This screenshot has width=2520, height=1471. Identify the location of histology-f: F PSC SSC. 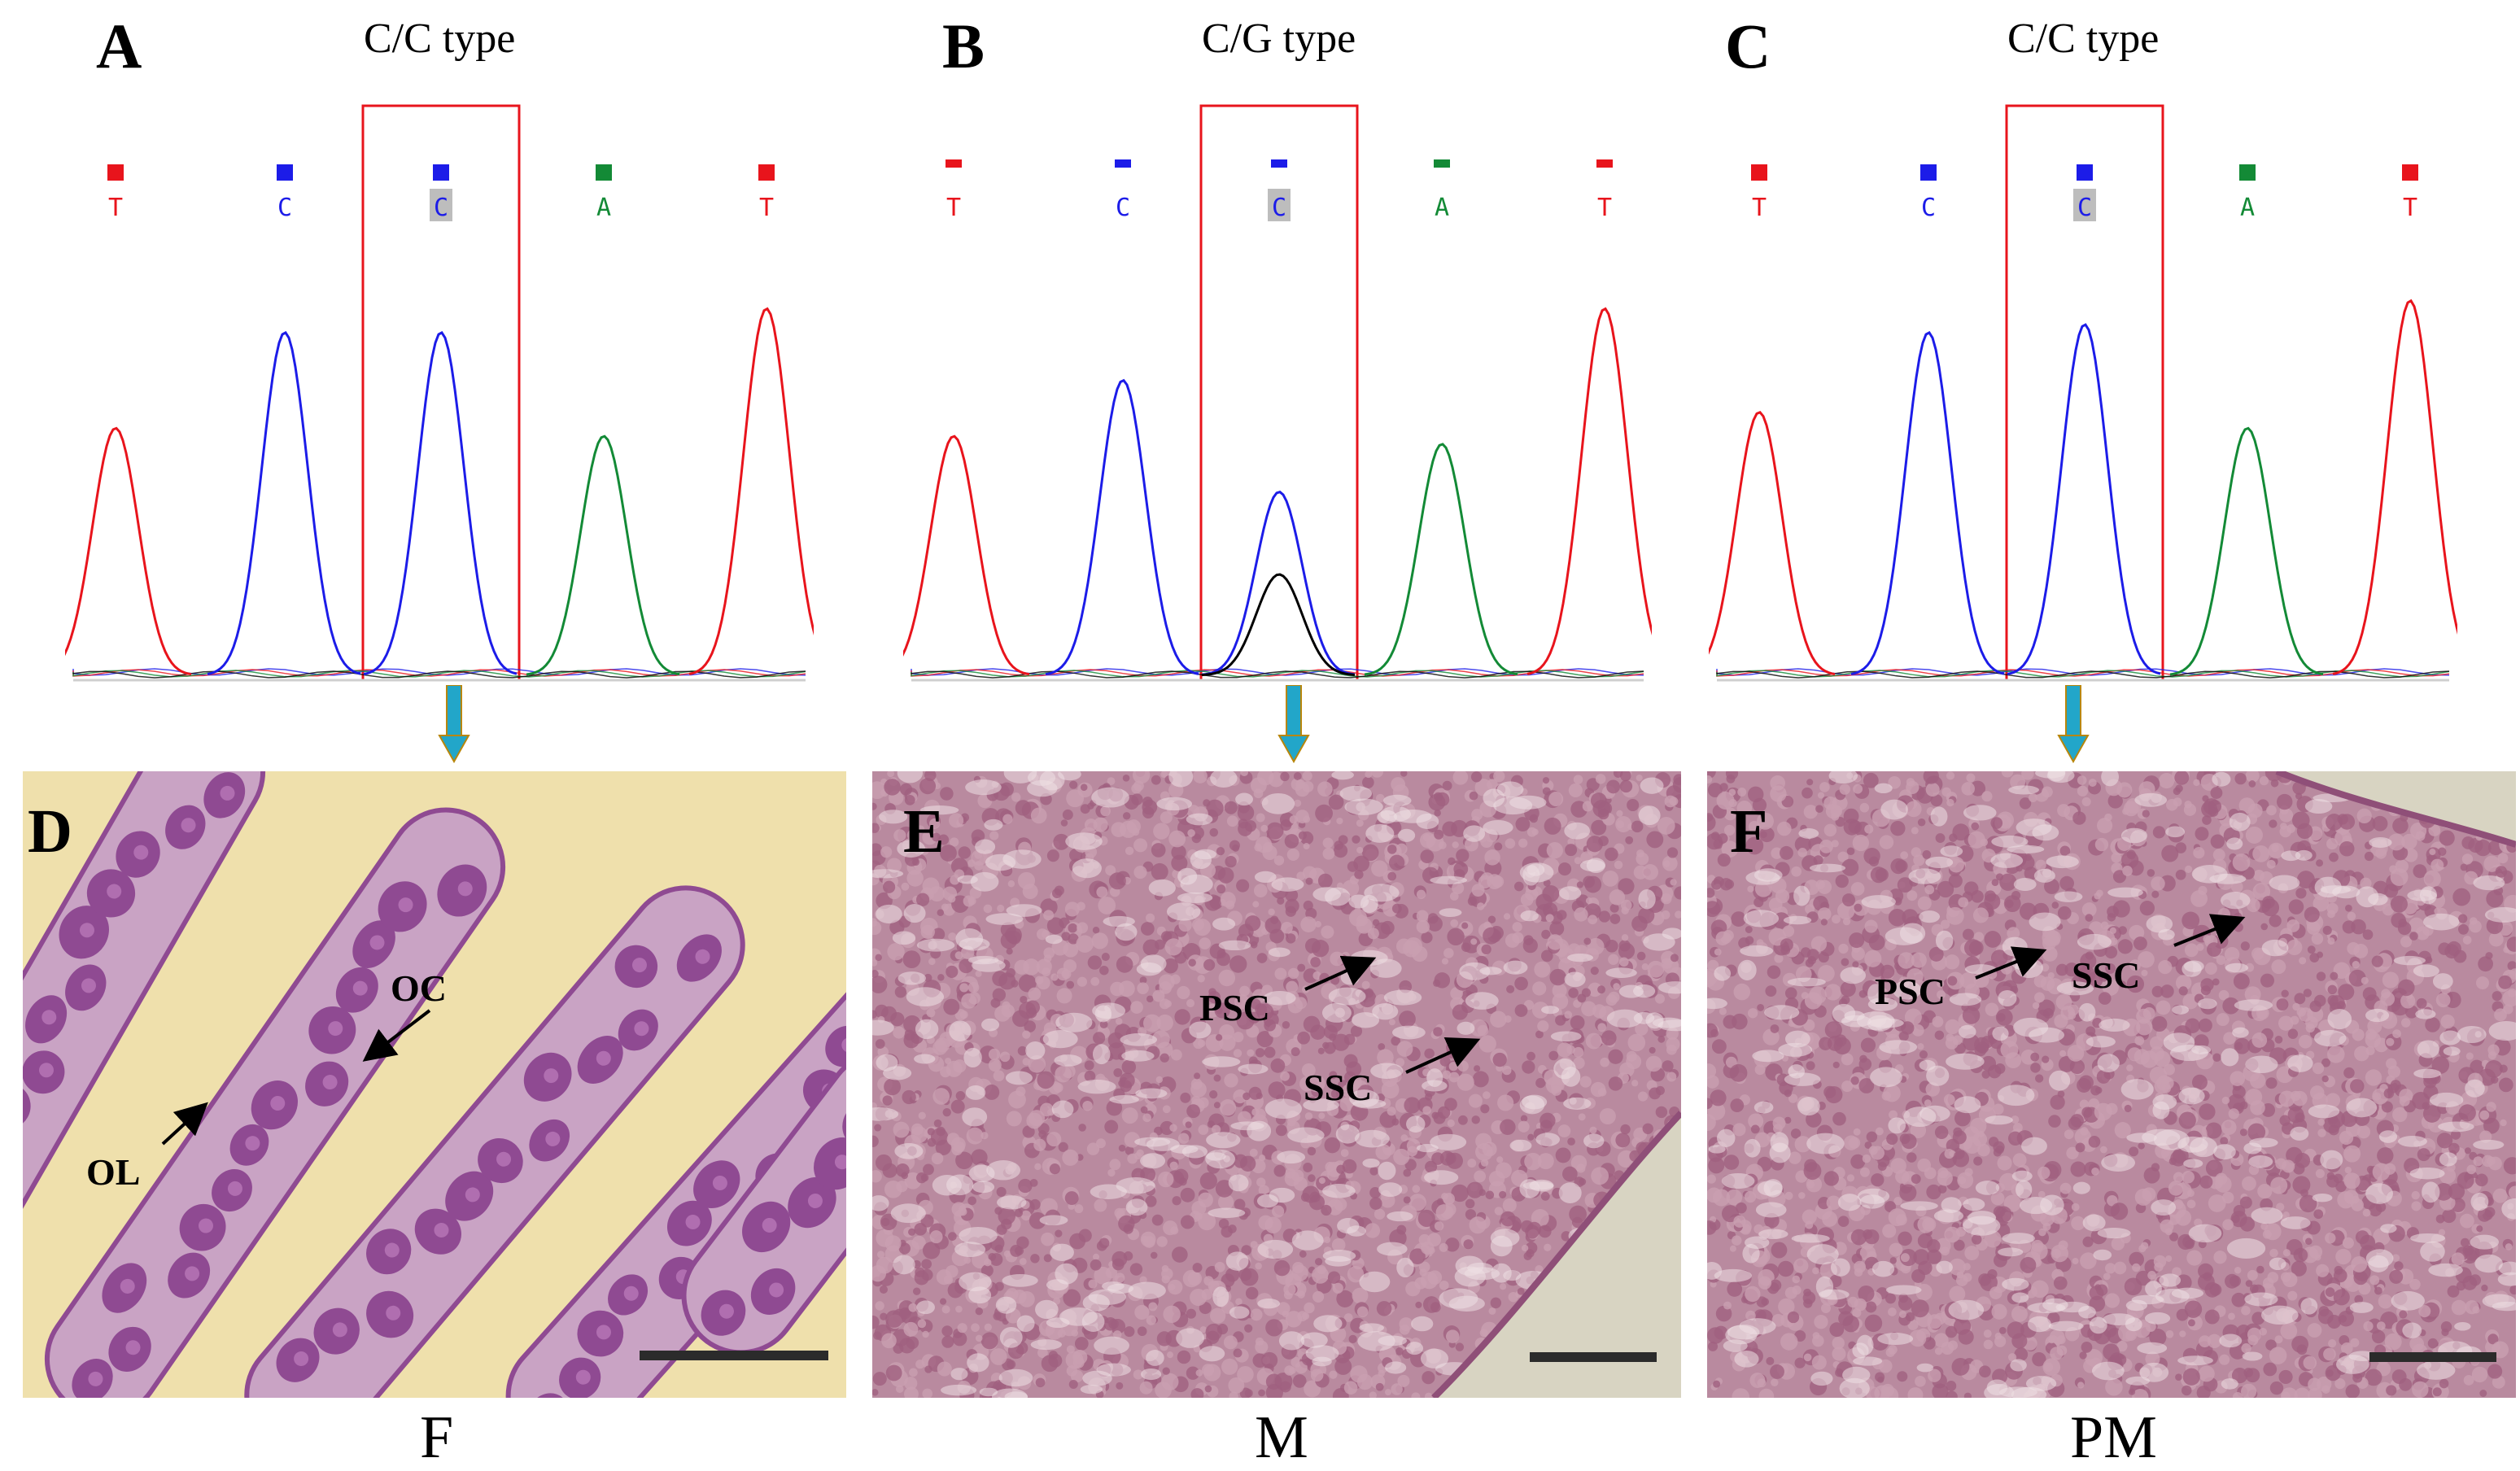
(2111, 1084).